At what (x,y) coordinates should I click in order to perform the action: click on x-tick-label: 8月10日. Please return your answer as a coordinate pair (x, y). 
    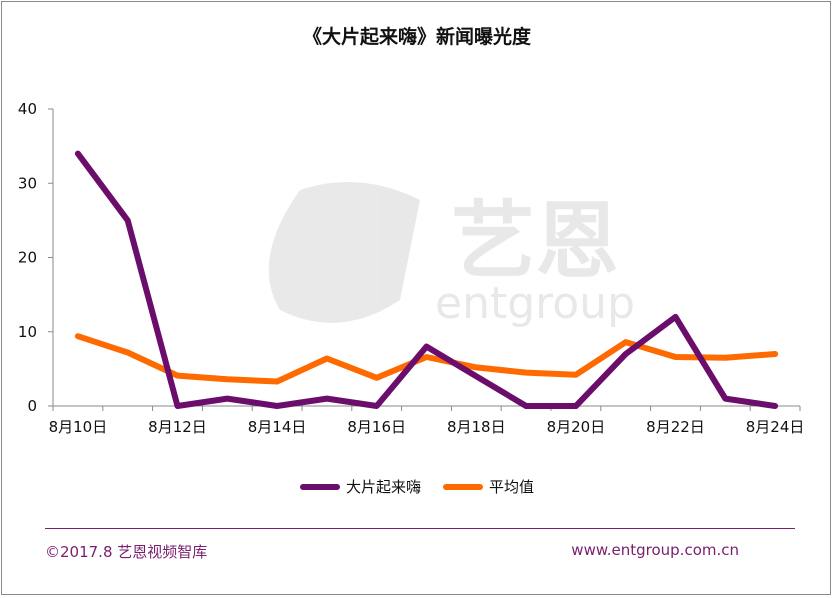
    Looking at the image, I should click on (78, 427).